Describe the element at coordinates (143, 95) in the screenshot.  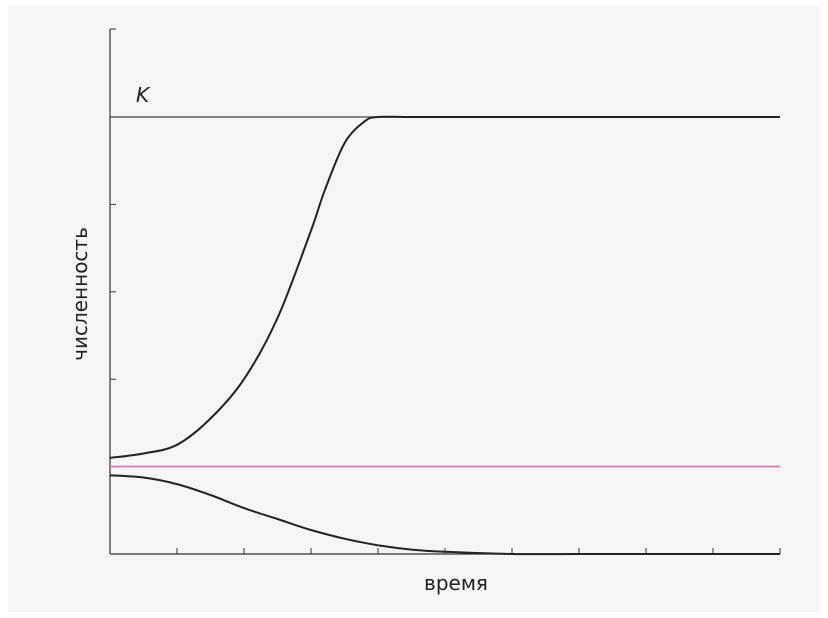
I see `k-line-label: K` at that location.